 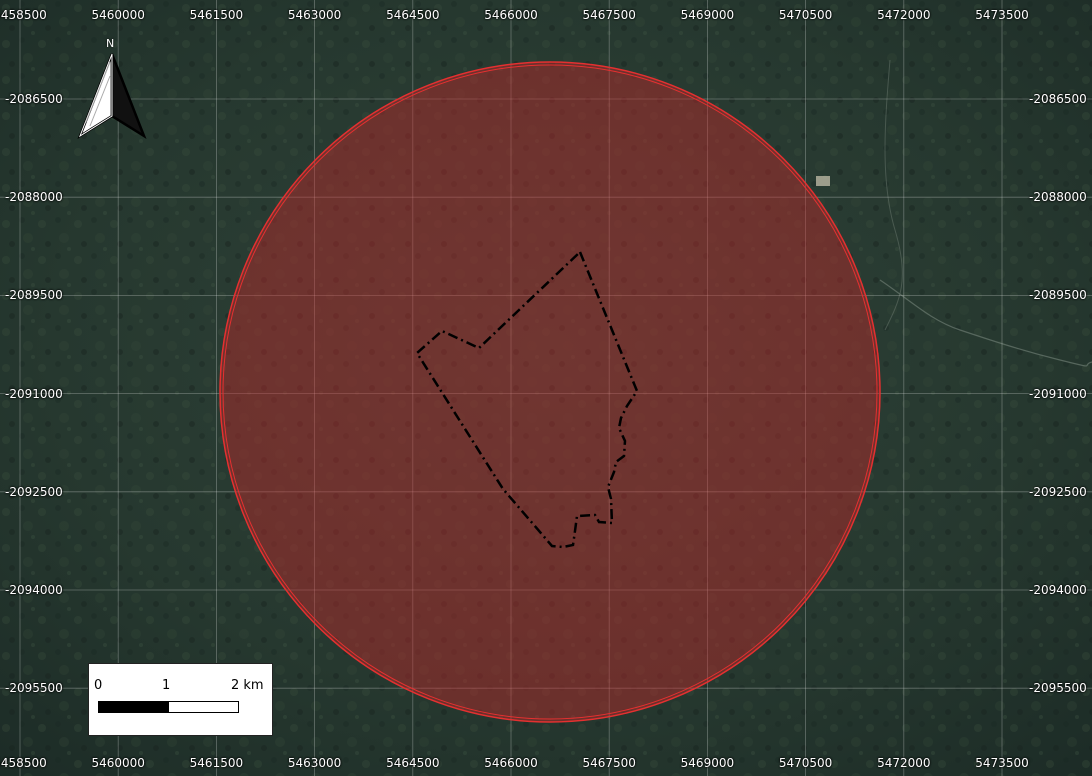 What do you see at coordinates (118, 15) in the screenshot?
I see `x-coord-label-top: 5460000` at bounding box center [118, 15].